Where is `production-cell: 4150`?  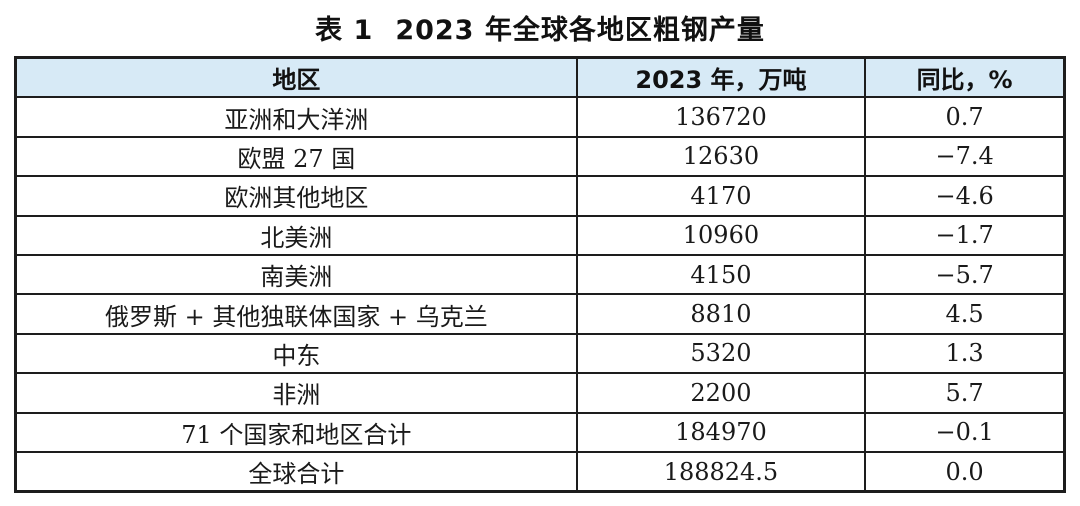
production-cell: 4150 is located at coordinates (721, 274).